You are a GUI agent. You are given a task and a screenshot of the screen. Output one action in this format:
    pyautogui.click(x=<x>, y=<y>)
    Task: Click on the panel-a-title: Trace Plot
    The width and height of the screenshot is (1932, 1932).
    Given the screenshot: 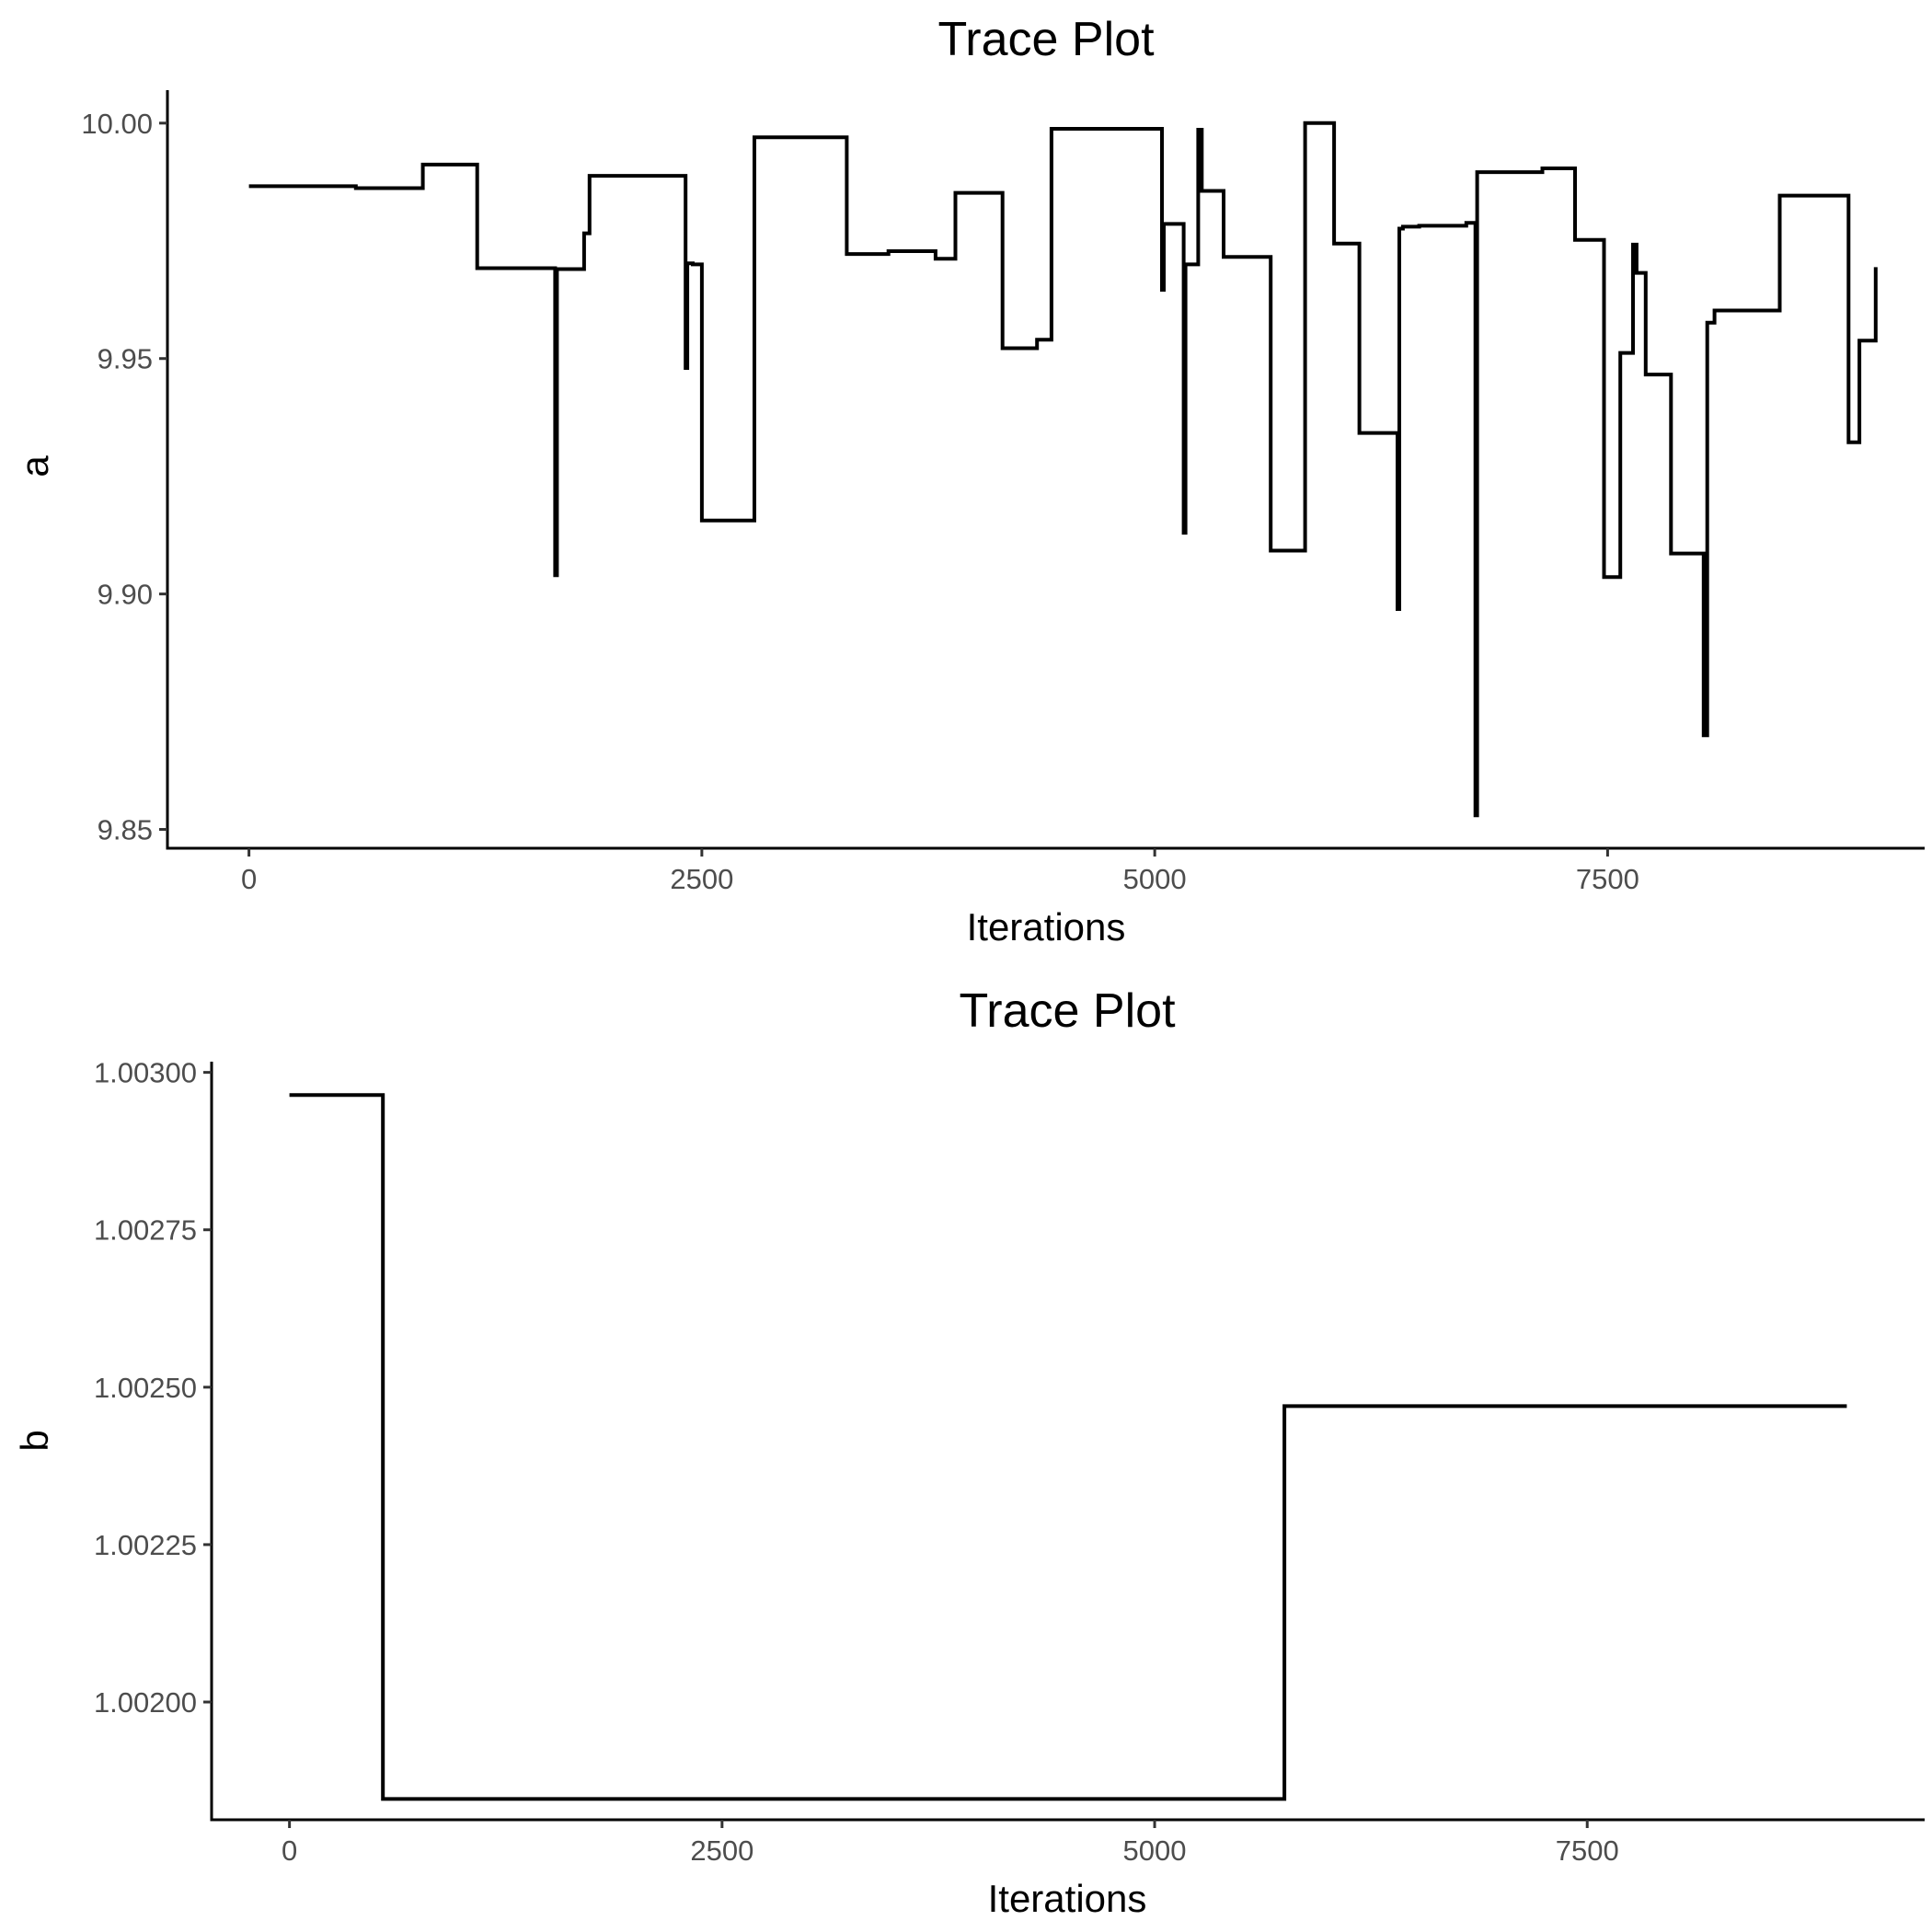 What is the action you would take?
    pyautogui.click(x=1046, y=39)
    